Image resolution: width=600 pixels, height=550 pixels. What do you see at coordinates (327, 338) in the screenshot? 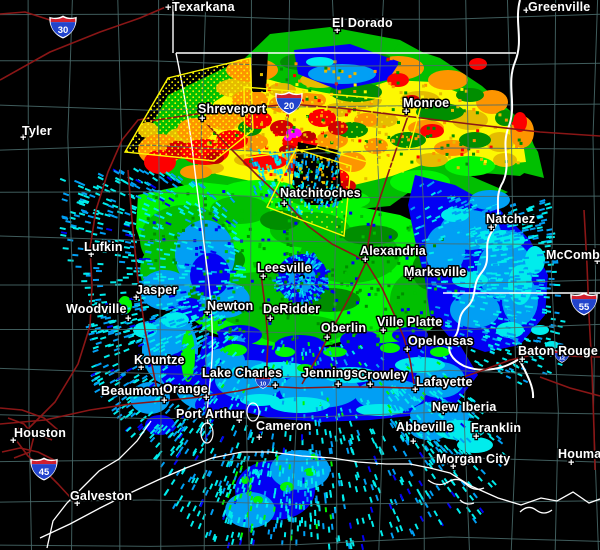
I see `city-marker-oberlin: +` at bounding box center [327, 338].